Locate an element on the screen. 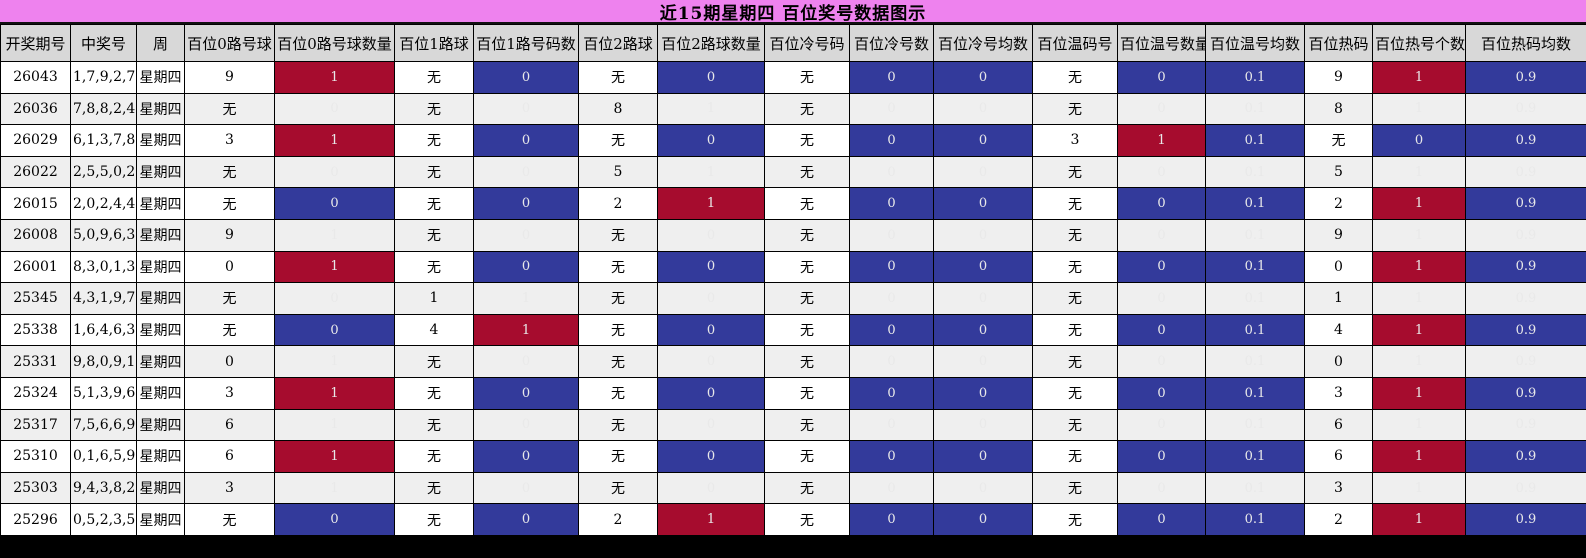  table-row: 26043 1,7,9,2,7 星期四 9 1 无 0 无 0 无 0 0 无 0 0.1 9 1 0.9 is located at coordinates (793, 77).